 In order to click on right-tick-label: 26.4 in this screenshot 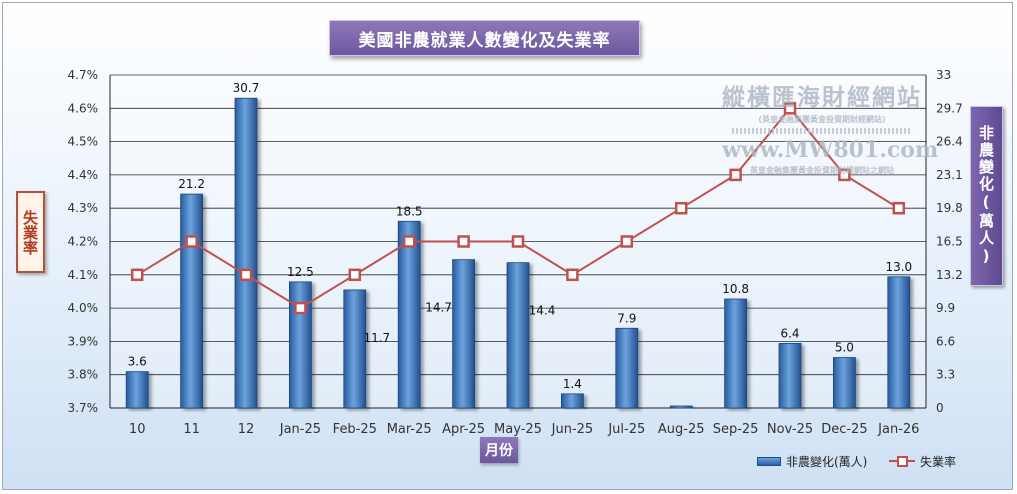, I will do `click(949, 142)`.